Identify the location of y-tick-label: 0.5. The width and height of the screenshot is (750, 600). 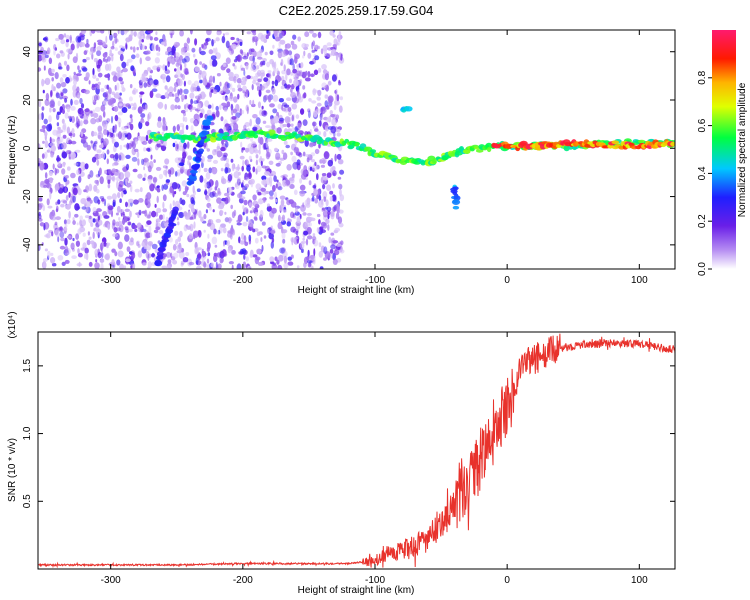
(27, 501).